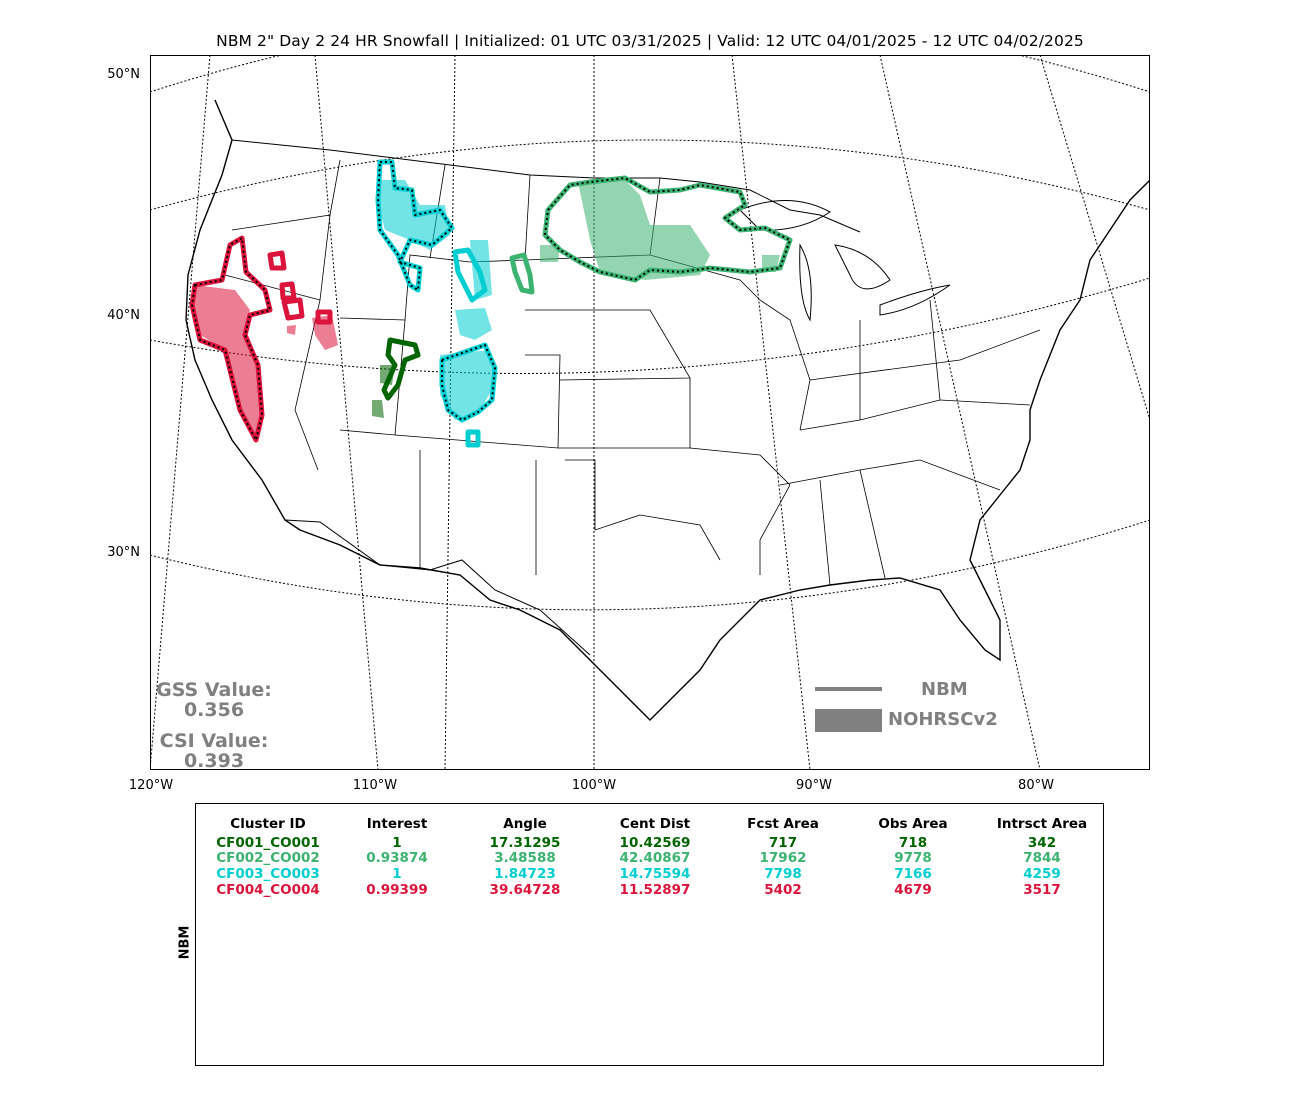 The width and height of the screenshot is (1300, 1100). Describe the element at coordinates (943, 719) in the screenshot. I see `legend-observed-label: NOHRSCv2` at that location.